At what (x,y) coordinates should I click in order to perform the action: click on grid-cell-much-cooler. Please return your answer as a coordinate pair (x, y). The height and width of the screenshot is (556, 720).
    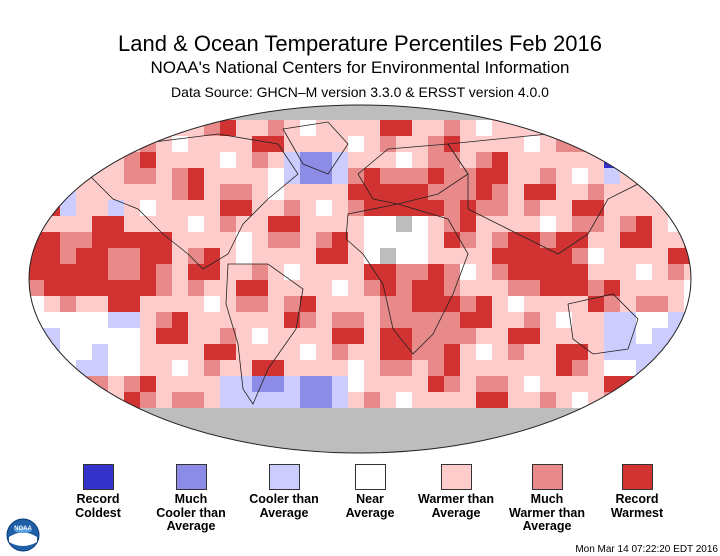
    Looking at the image, I should click on (308, 176).